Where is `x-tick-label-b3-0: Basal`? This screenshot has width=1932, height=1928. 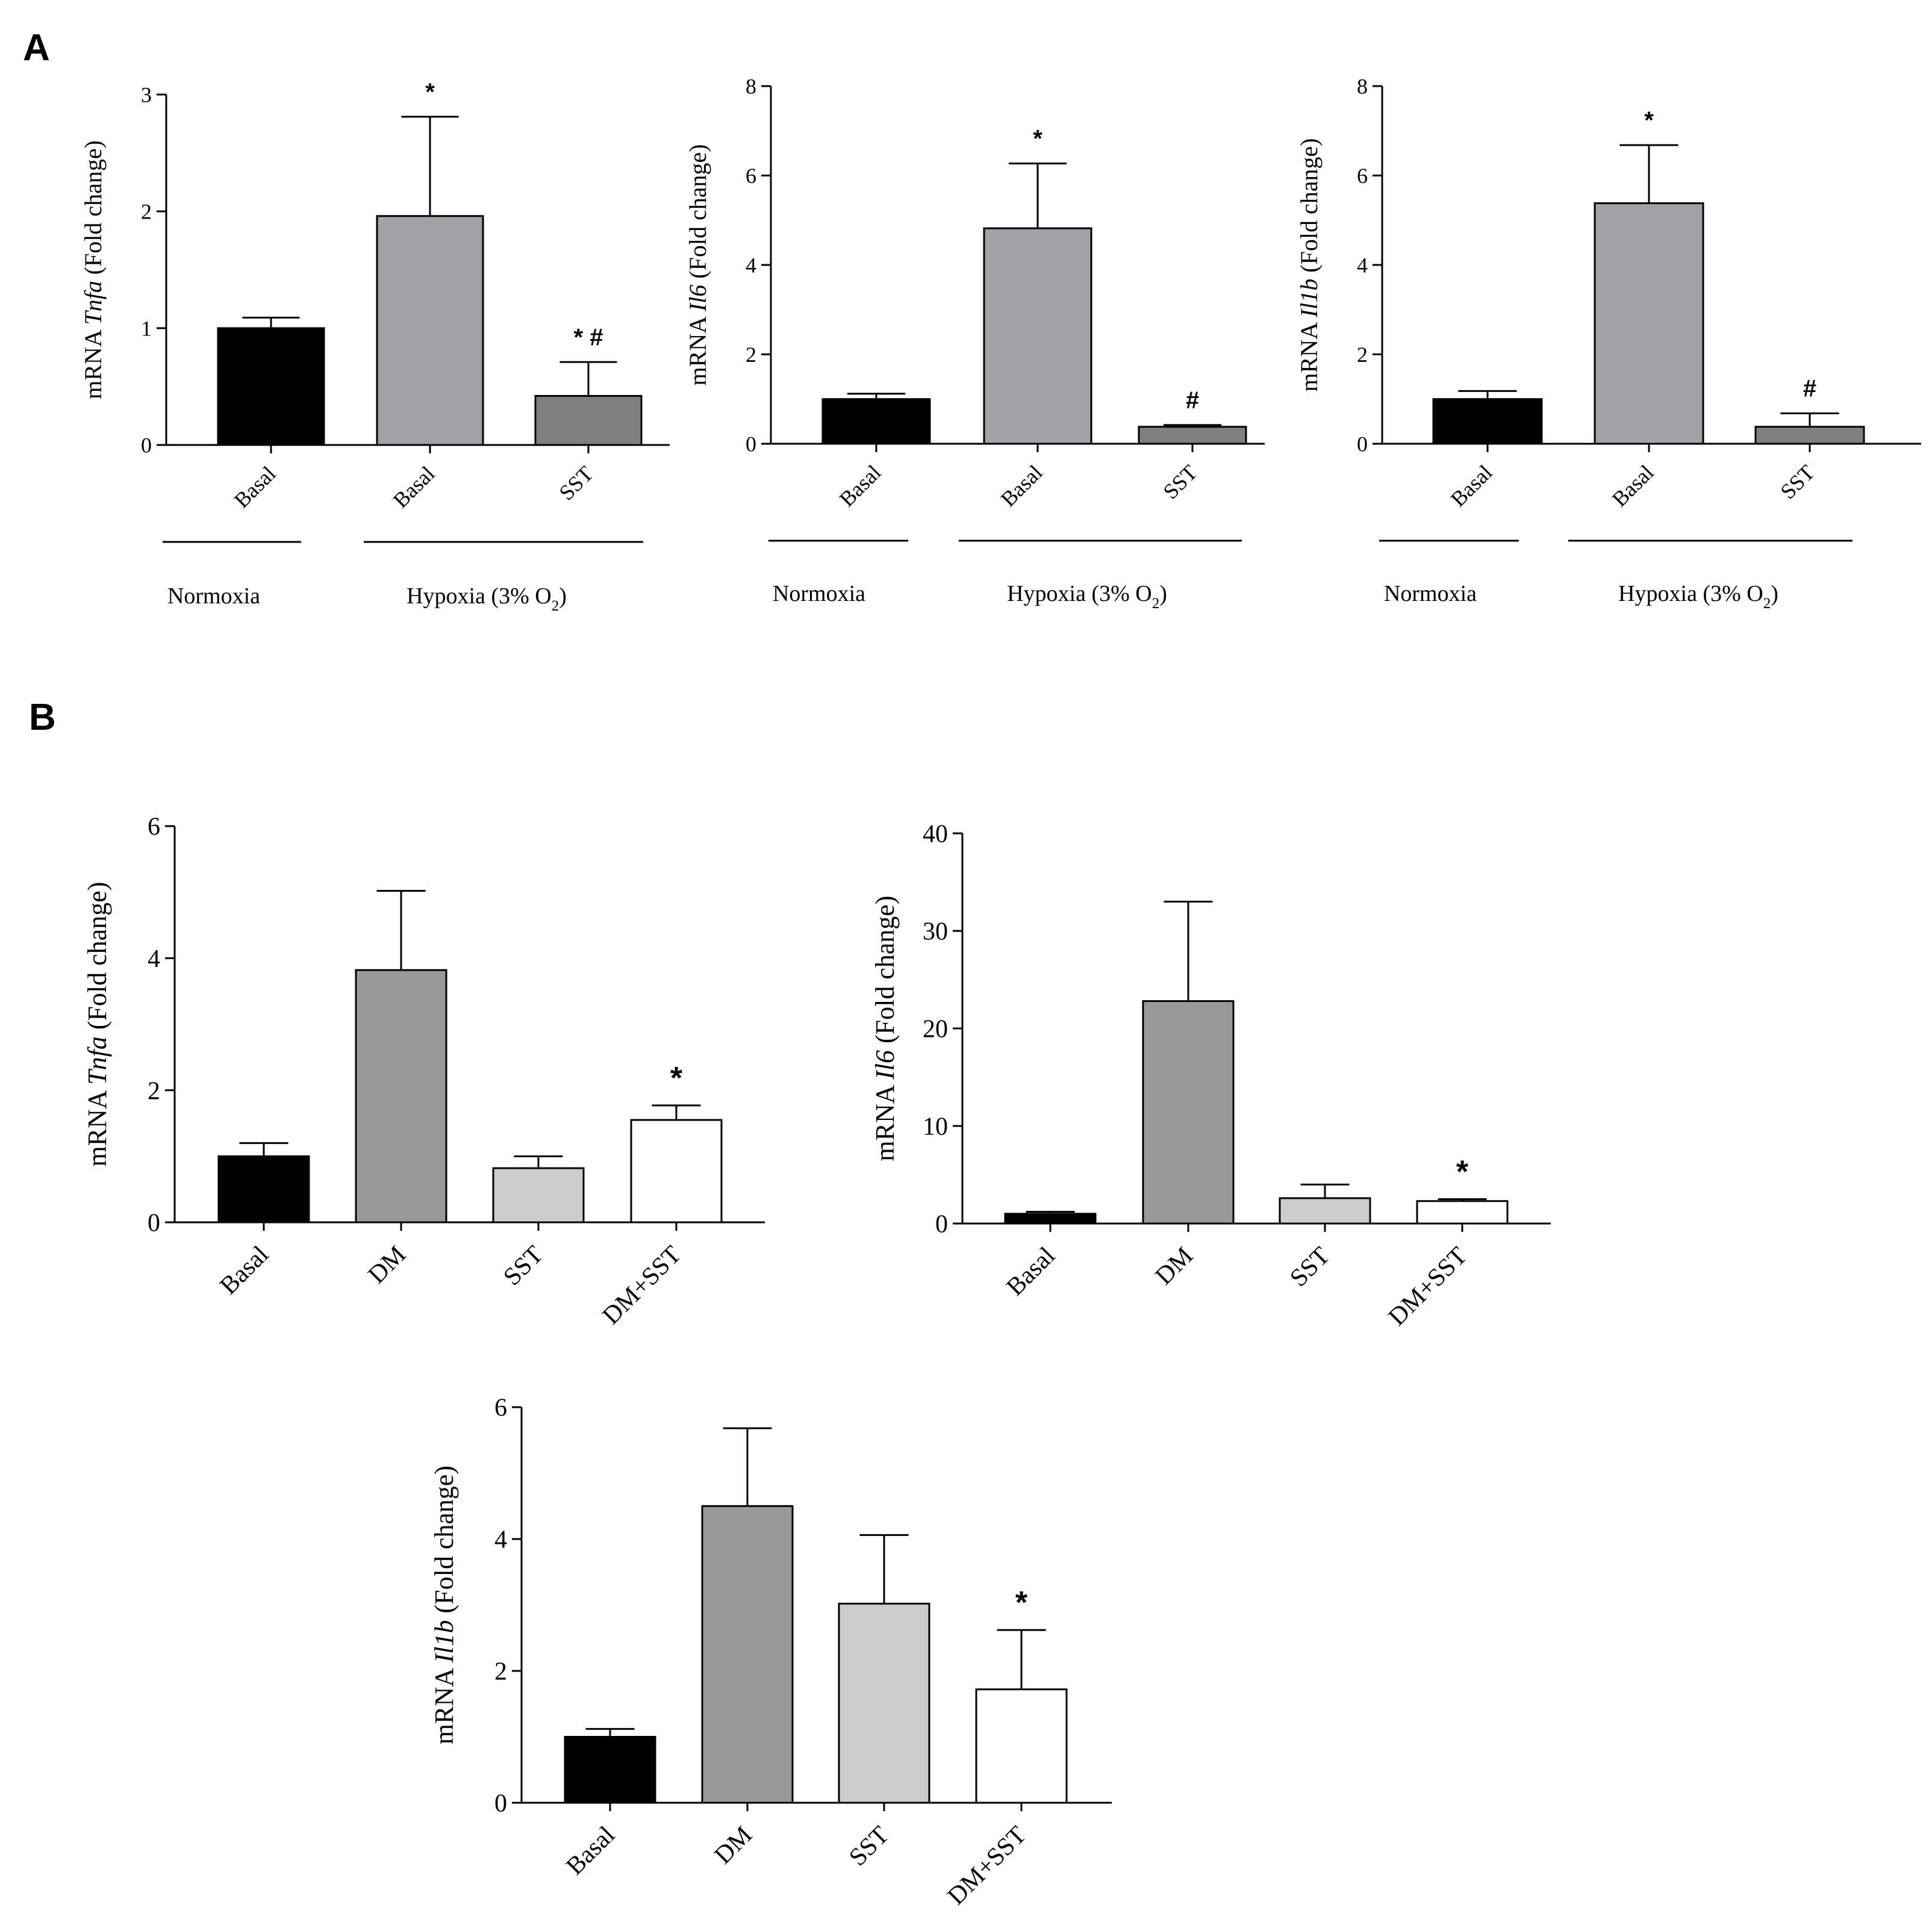 x-tick-label-b3-0: Basal is located at coordinates (591, 1851).